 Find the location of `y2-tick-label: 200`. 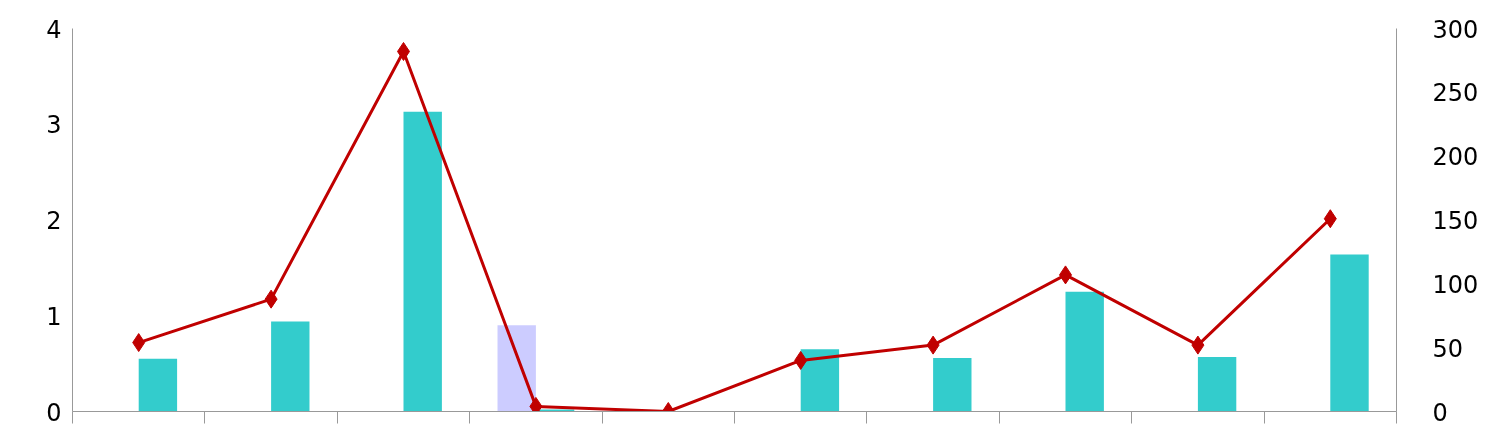

y2-tick-label: 200 is located at coordinates (1455, 157).